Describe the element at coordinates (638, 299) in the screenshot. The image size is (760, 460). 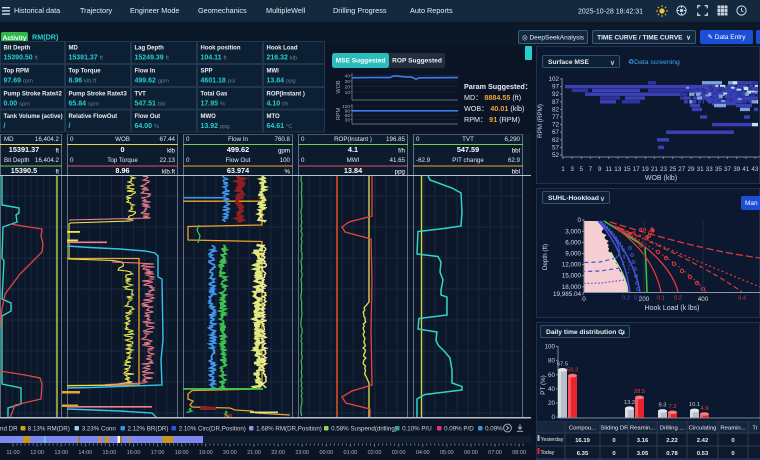
I see `svg-text: 0.3` at that location.